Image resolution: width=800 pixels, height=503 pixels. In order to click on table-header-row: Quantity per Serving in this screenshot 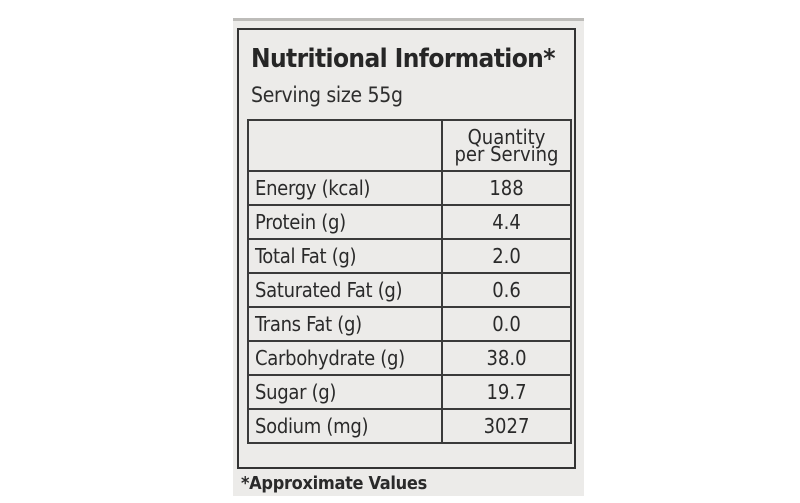, I will do `click(409, 145)`.